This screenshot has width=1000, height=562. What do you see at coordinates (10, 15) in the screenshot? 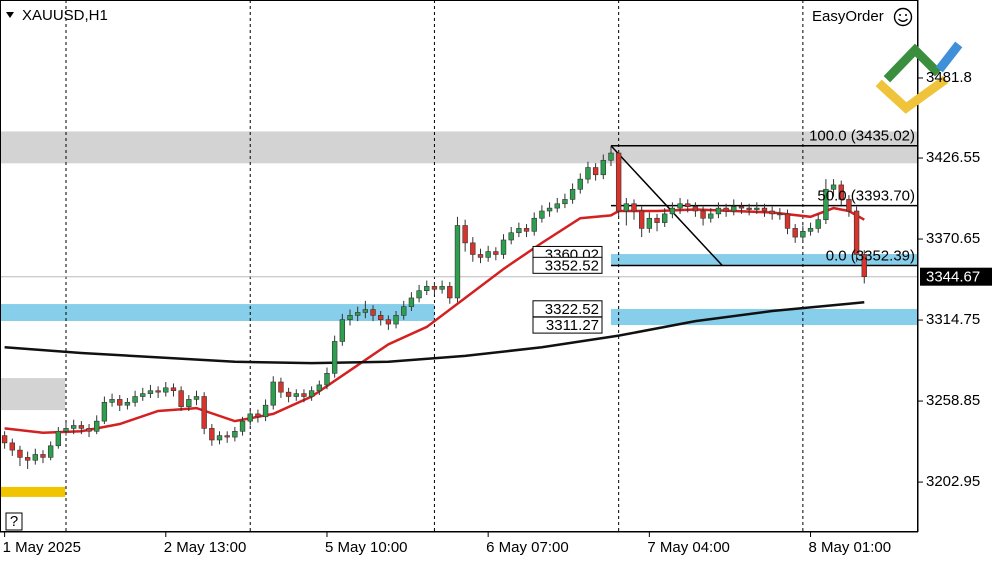
I see `menu-arrow` at bounding box center [10, 15].